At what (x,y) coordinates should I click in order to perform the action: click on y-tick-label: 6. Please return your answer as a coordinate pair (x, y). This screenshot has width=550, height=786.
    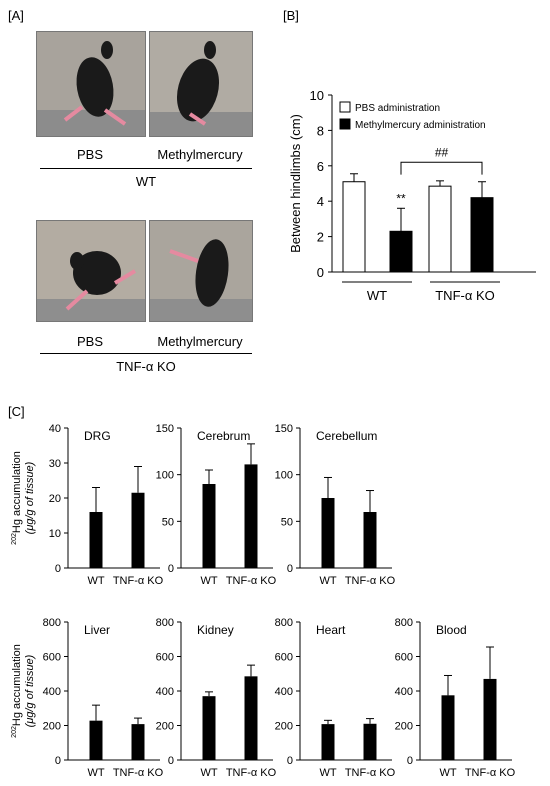
    Looking at the image, I should click on (320, 166).